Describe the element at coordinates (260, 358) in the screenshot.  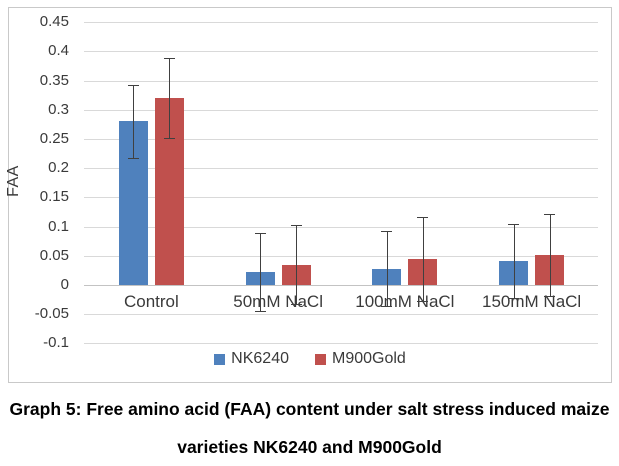
I see `legend-label-nk6240: NK6240` at that location.